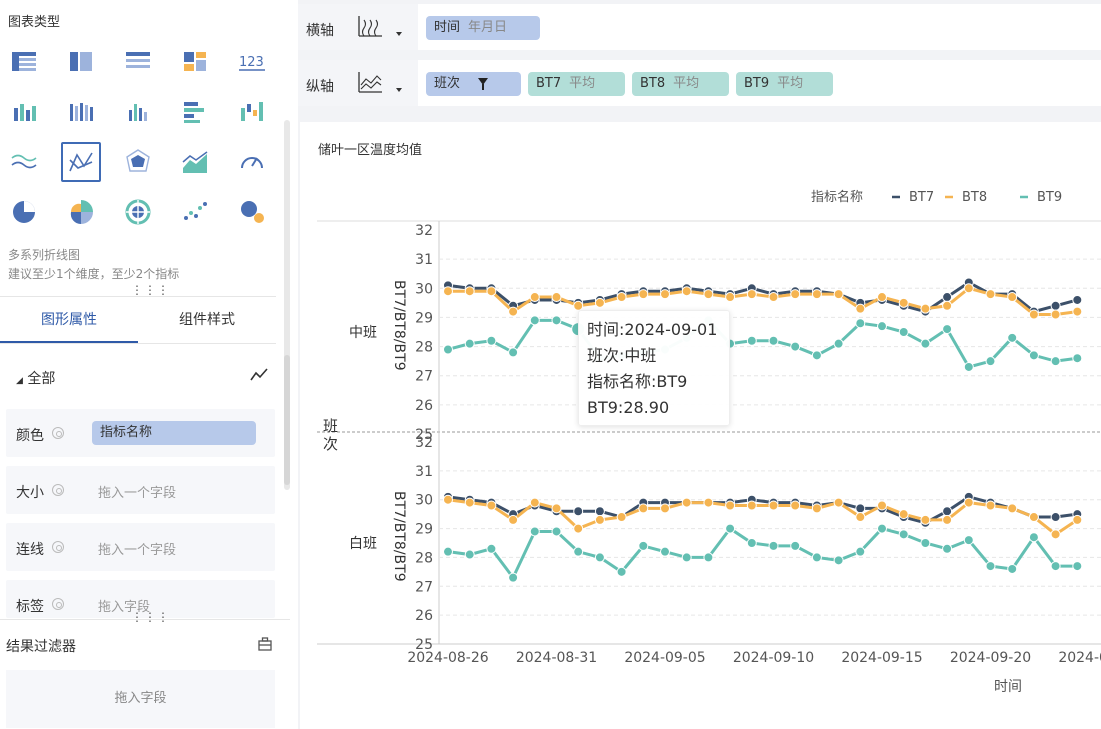 This screenshot has width=1101, height=729. Describe the element at coordinates (124, 607) in the screenshot. I see `label-drop-placeholder: 拖入字段` at that location.